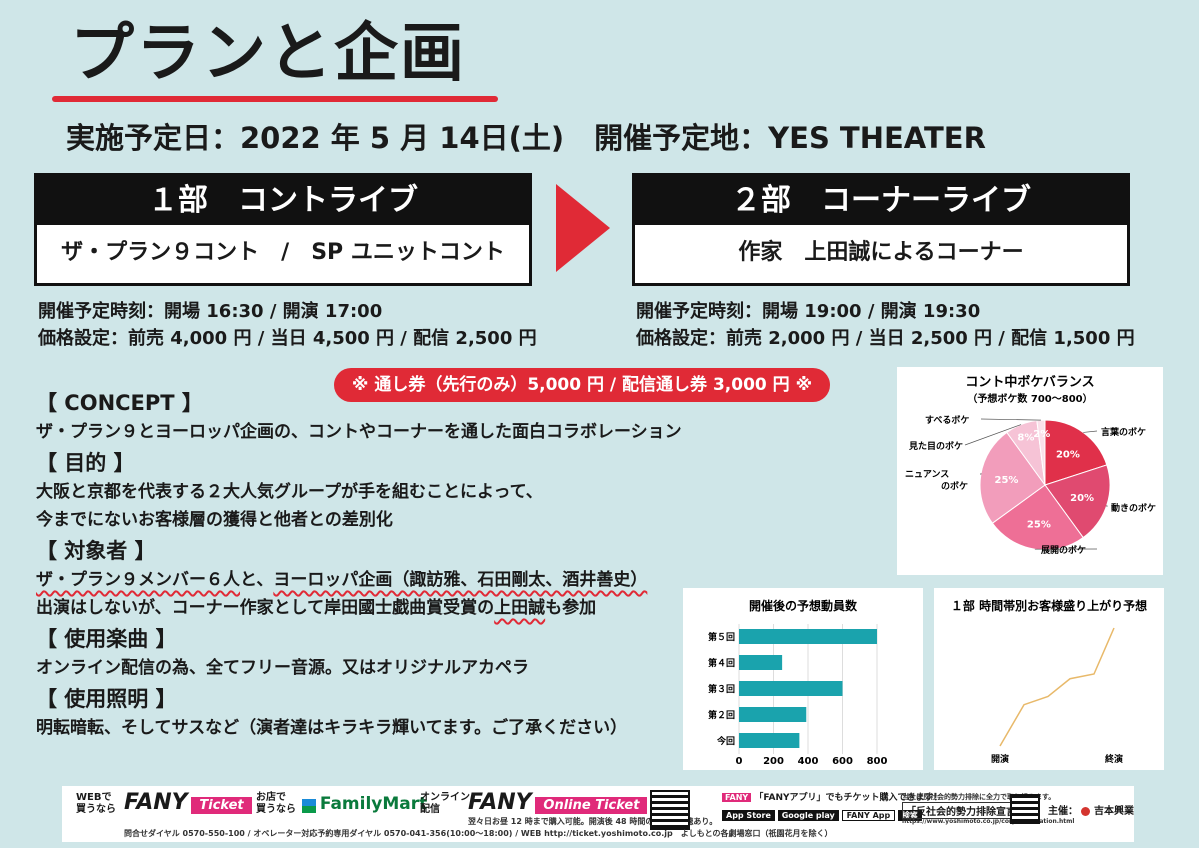 The image size is (1199, 848). What do you see at coordinates (1133, 508) in the screenshot?
I see `pie-category-label: 動きのボケ` at bounding box center [1133, 508].